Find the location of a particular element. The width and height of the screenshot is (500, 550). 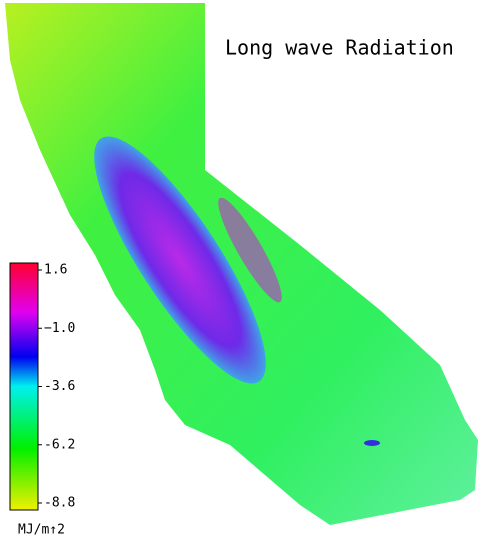

desert-spot is located at coordinates (372, 443).